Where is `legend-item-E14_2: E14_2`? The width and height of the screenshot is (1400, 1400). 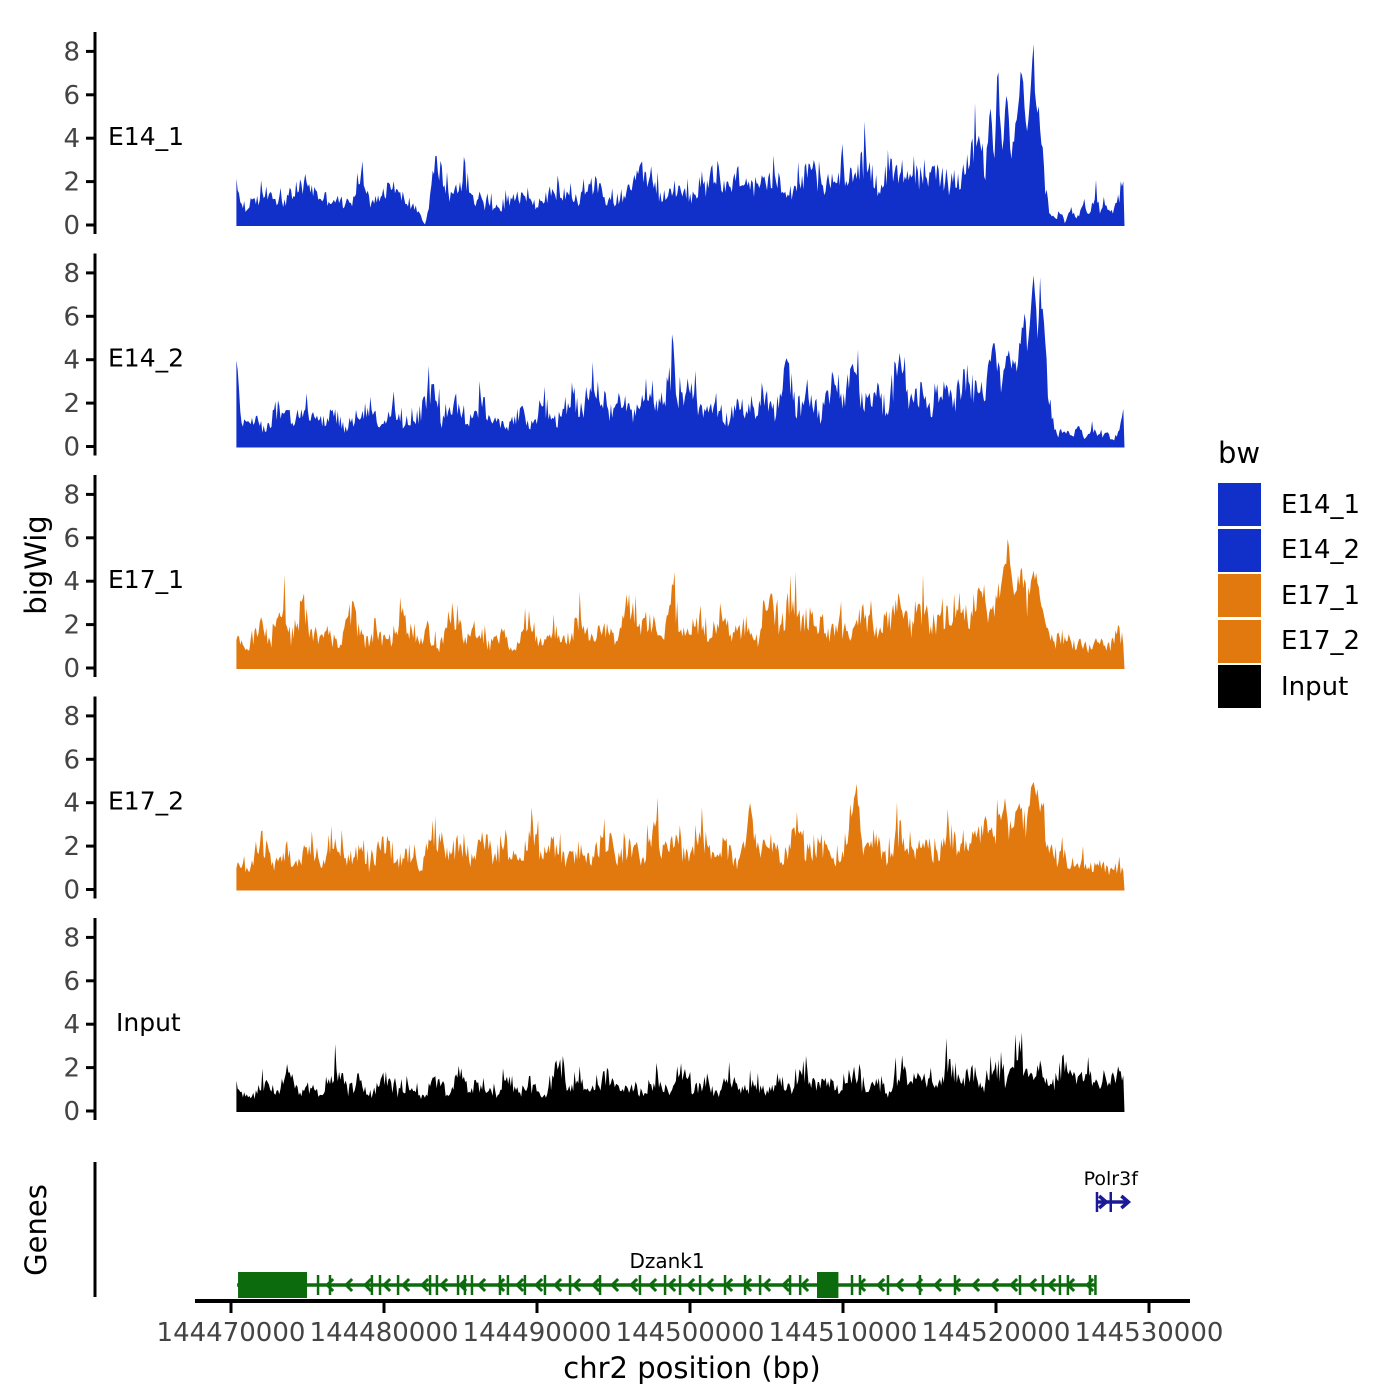 legend-item-E14_2: E14_2 is located at coordinates (1289, 550).